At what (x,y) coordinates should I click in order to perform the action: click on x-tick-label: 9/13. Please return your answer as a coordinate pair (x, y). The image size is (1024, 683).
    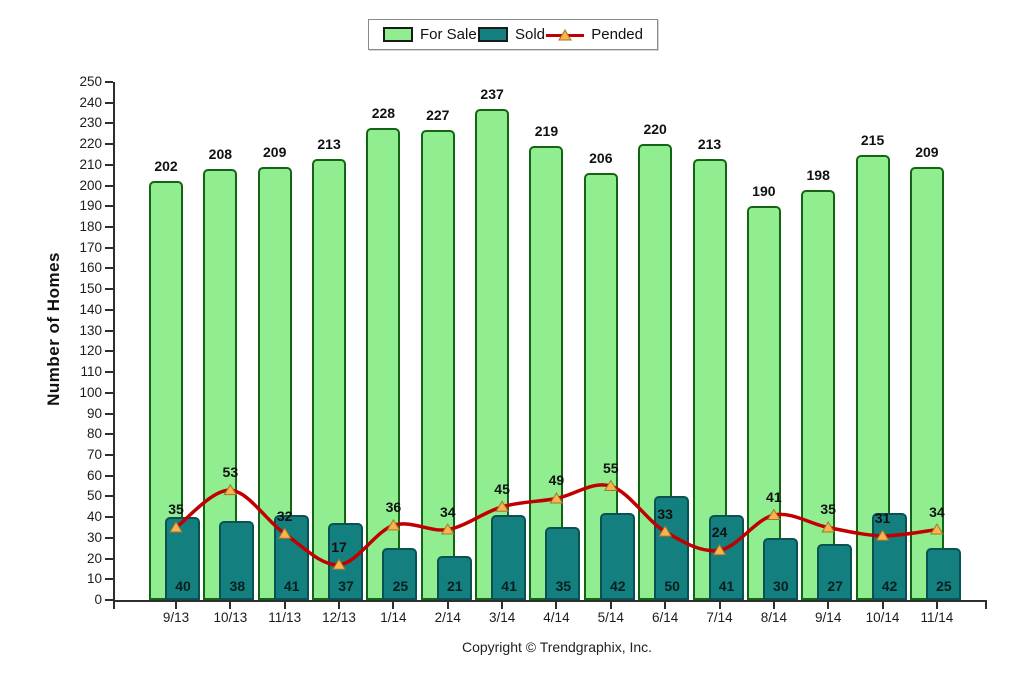
    Looking at the image, I should click on (176, 617).